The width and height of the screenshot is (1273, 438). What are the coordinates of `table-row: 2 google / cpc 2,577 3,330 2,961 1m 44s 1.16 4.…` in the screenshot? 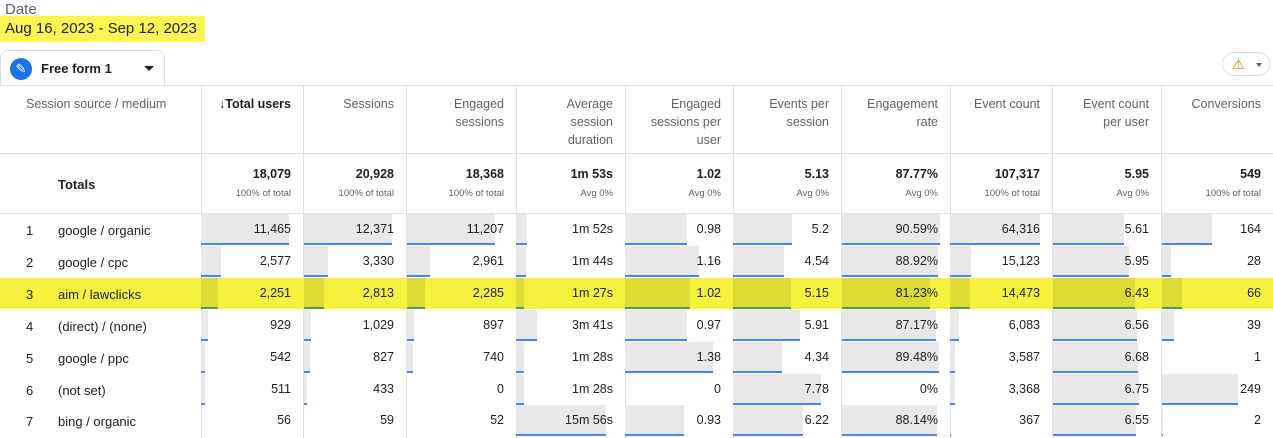 It's located at (636, 261).